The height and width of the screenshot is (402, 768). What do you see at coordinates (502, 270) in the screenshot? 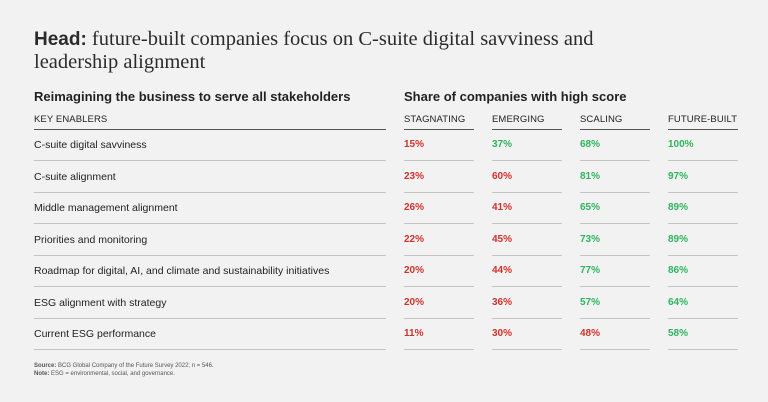
I see `value-emerging: 44%` at bounding box center [502, 270].